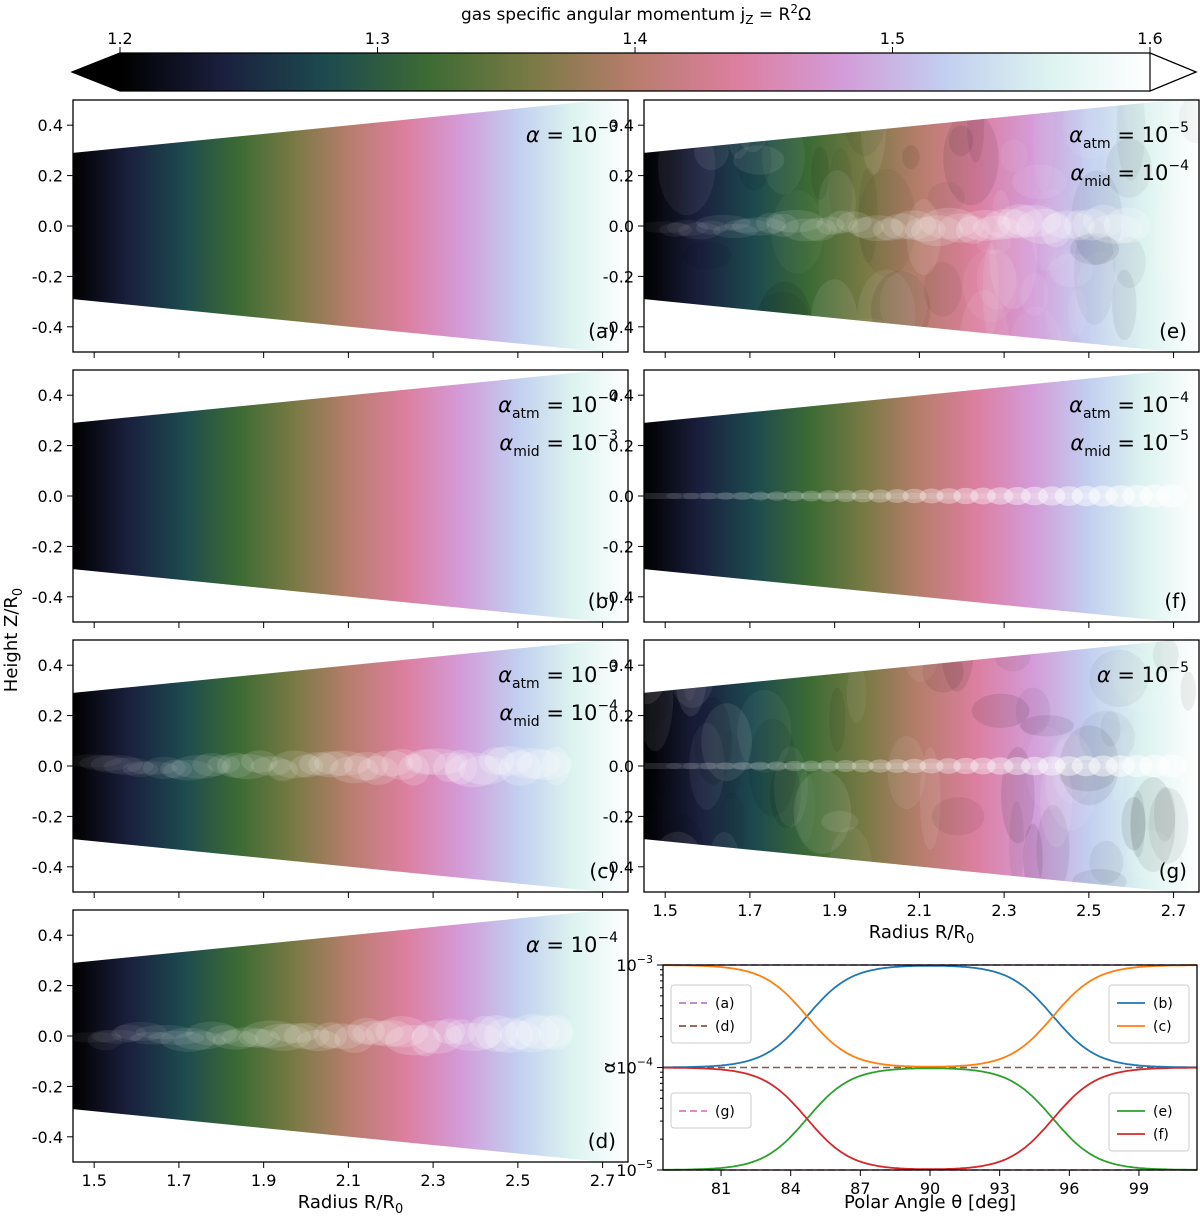 This screenshot has height=1217, width=1200. What do you see at coordinates (725, 1027) in the screenshot?
I see `legend-label: (d)` at bounding box center [725, 1027].